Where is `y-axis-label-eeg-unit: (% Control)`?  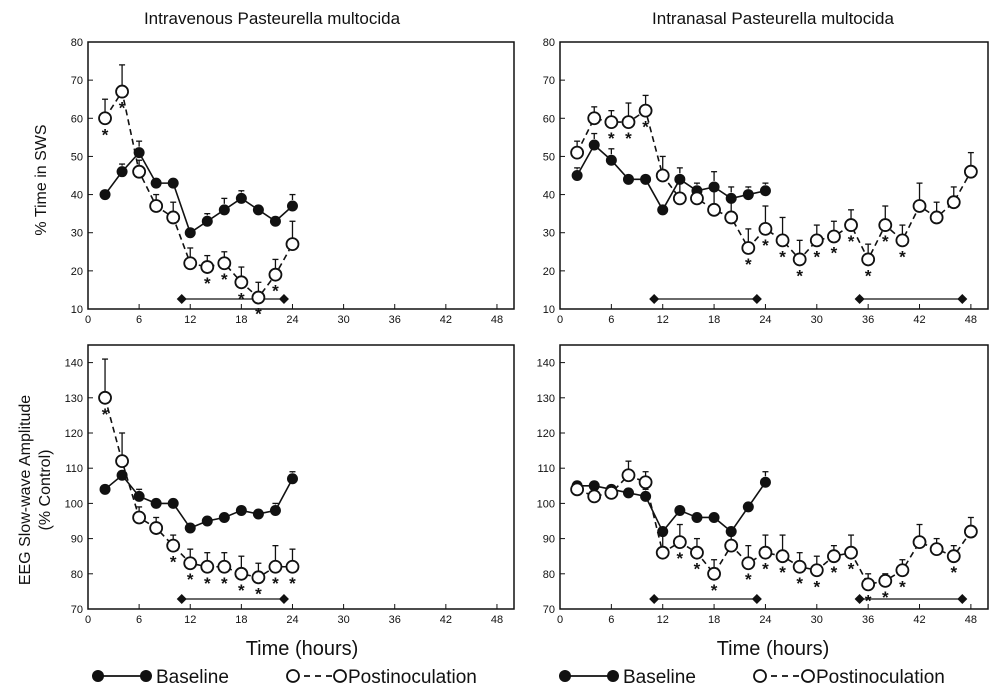
y-axis-label-eeg-unit: (% Control) is located at coordinates (45, 490).